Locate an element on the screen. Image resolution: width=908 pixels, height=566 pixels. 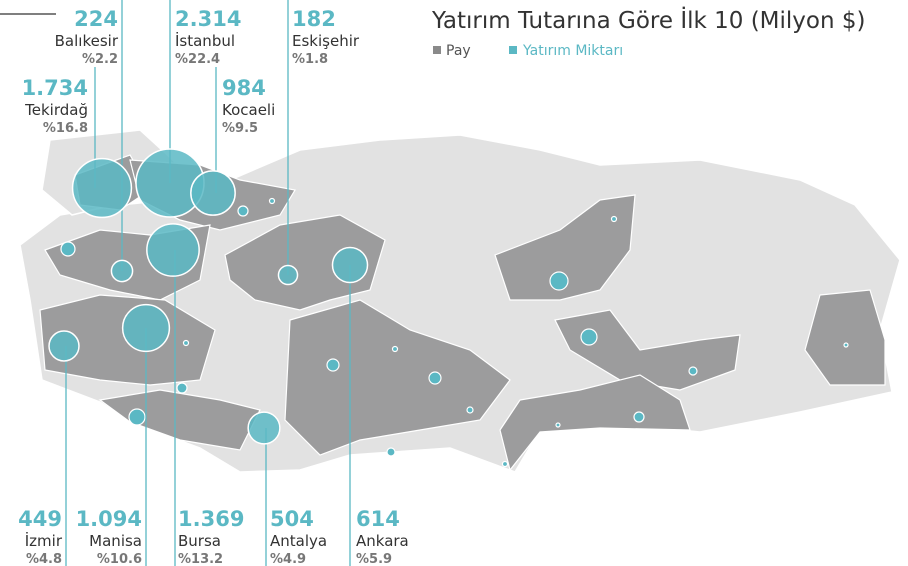
amount-label: 182 is located at coordinates (314, 19).